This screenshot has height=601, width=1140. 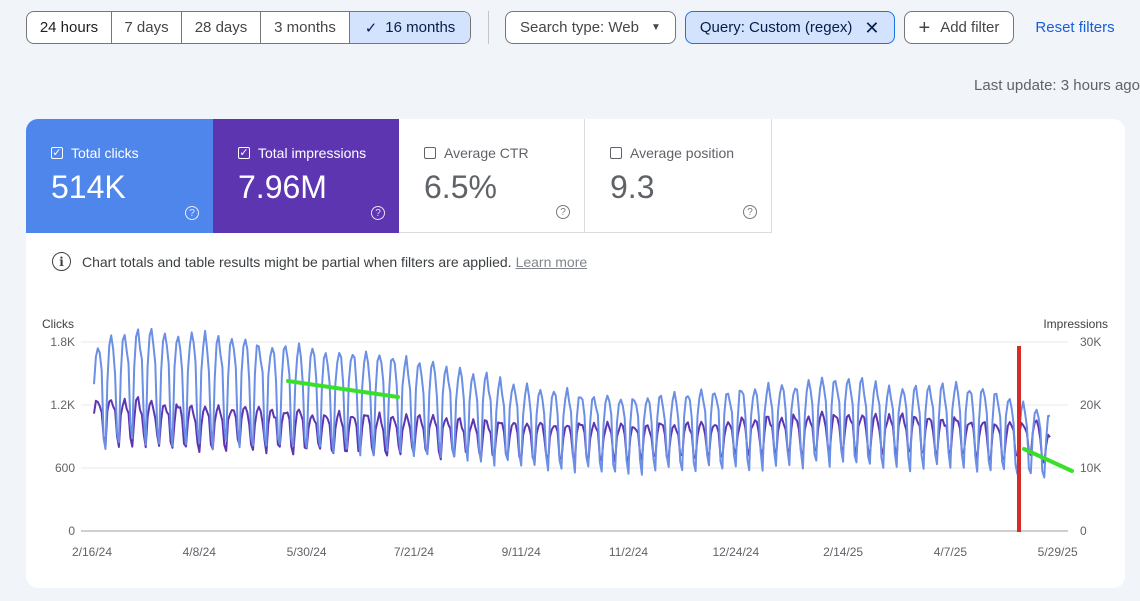 What do you see at coordinates (735, 552) in the screenshot?
I see `x-tick-label: 12/24/24` at bounding box center [735, 552].